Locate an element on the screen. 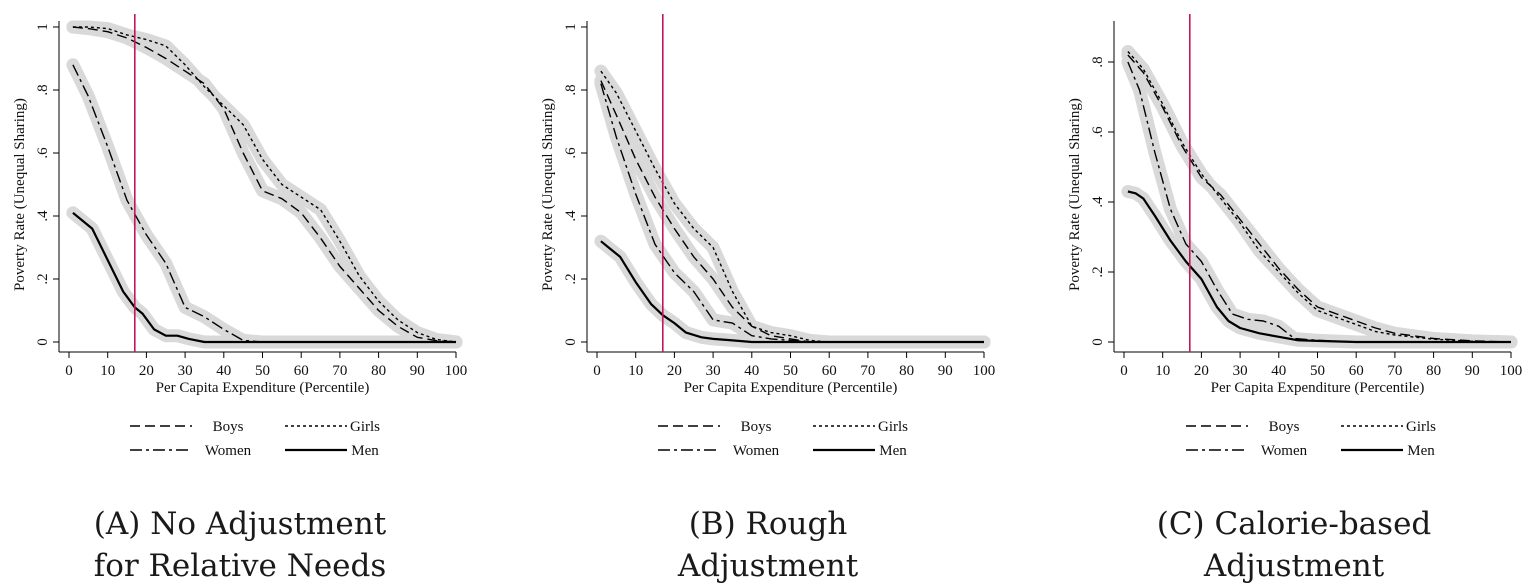 This screenshot has width=1536, height=588. confidence-band-boys is located at coordinates (1319, 198).